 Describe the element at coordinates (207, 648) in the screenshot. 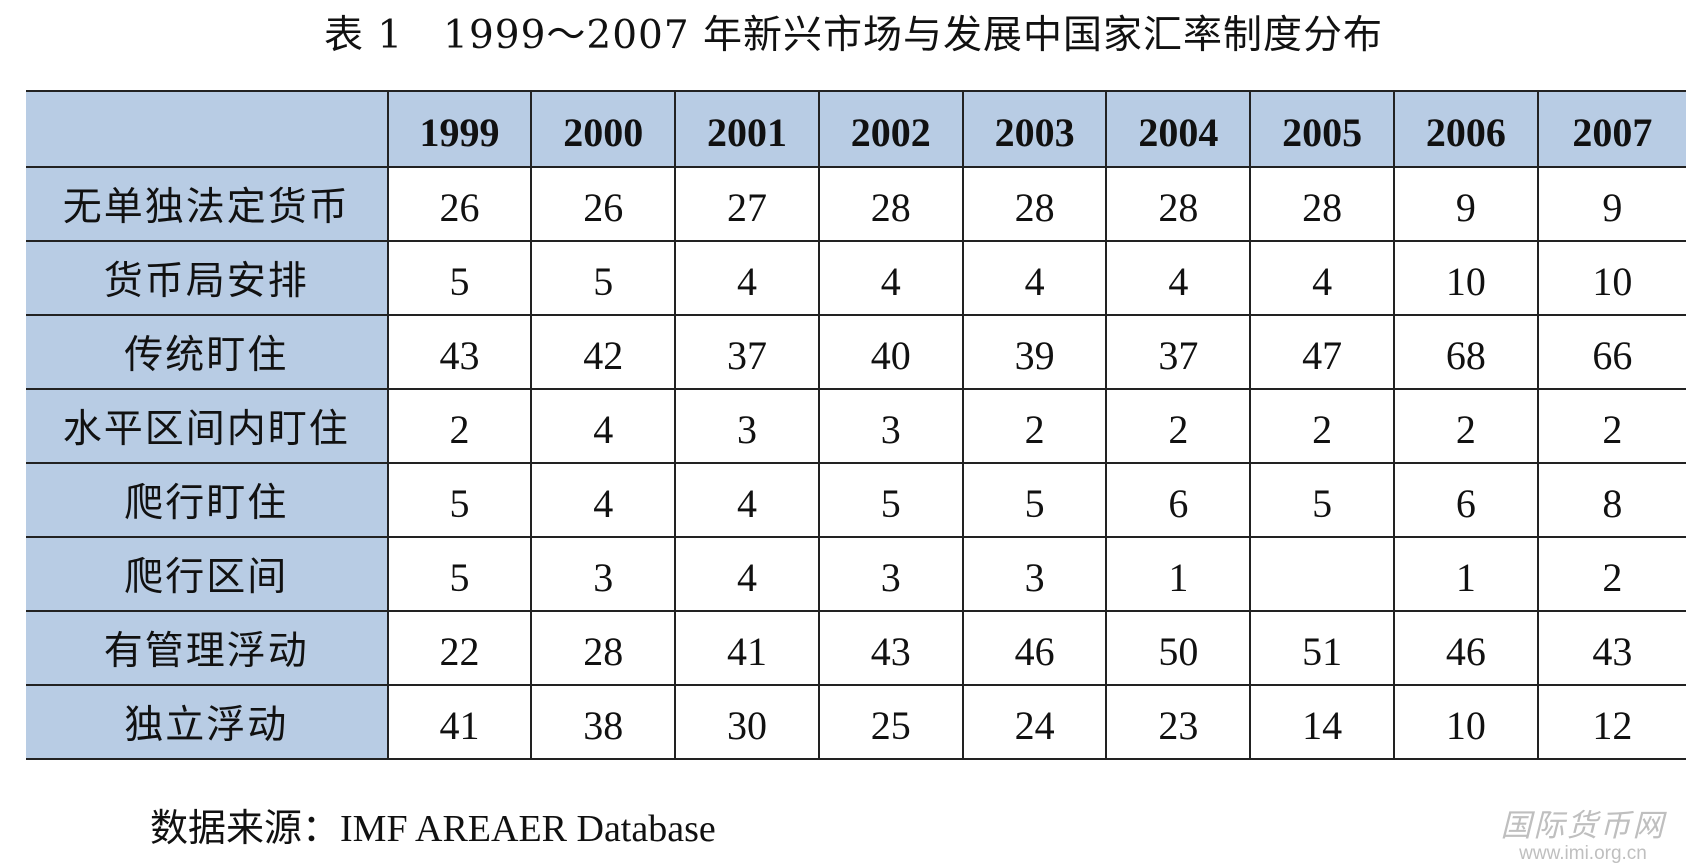

I see `row-label: 有管理浮动` at that location.